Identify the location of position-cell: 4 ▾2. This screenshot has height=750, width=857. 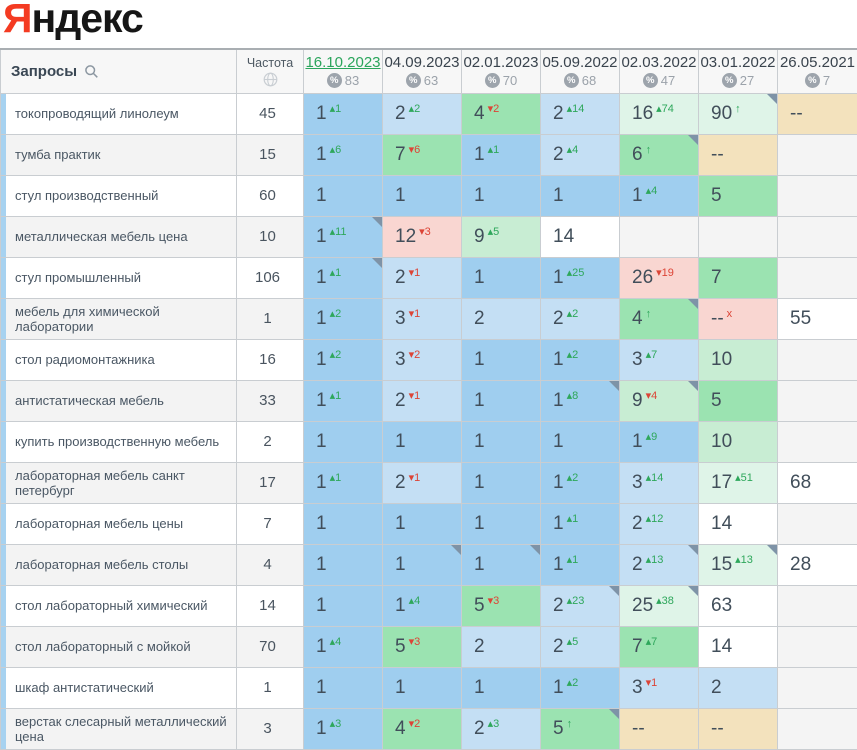
(422, 728).